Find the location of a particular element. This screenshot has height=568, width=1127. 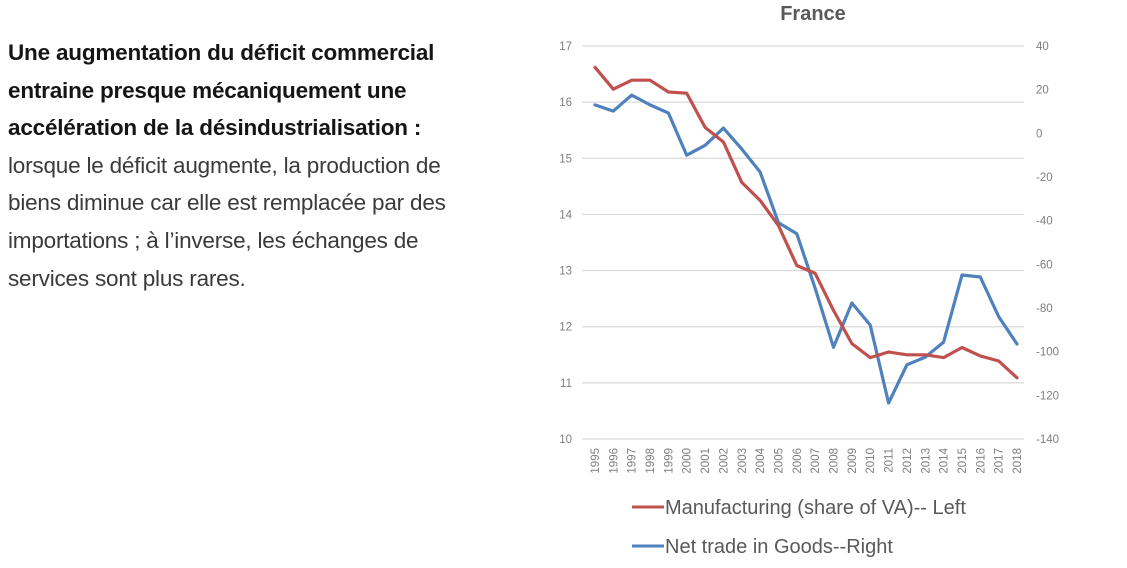

left-axis: 10 11 12 13 14 15 16 17 is located at coordinates (565, 243).